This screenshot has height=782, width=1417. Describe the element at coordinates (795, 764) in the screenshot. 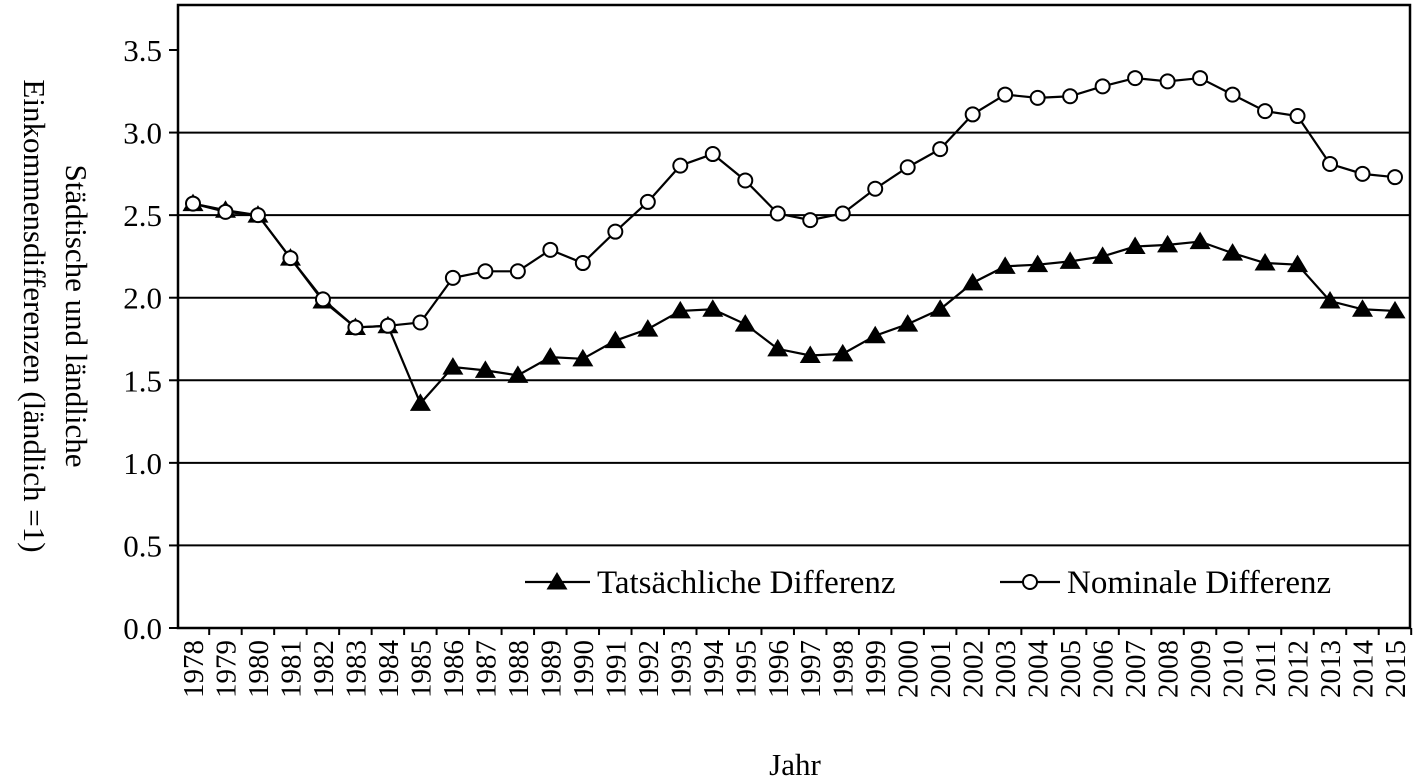

I see `x-axis-title: Jahr` at that location.